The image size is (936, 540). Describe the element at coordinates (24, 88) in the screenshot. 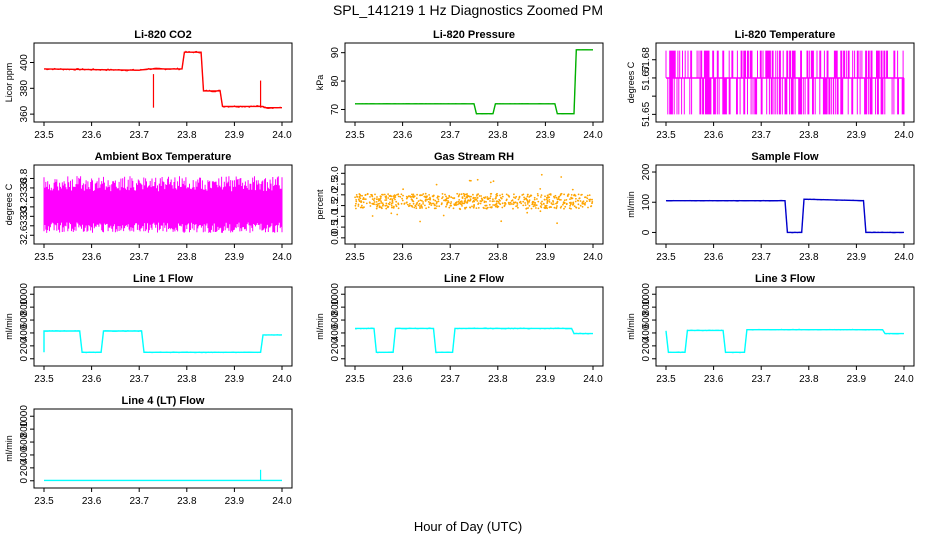

I see `y-tick-label: 380` at that location.